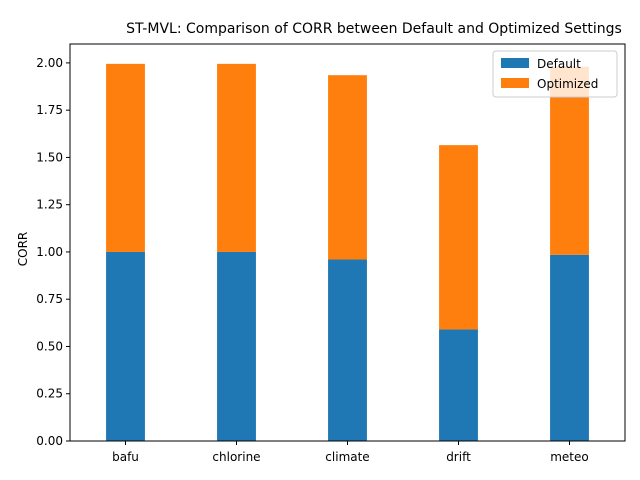 This screenshot has height=480, width=640. I want to click on y-tick-label: 1.00, so click(49, 252).